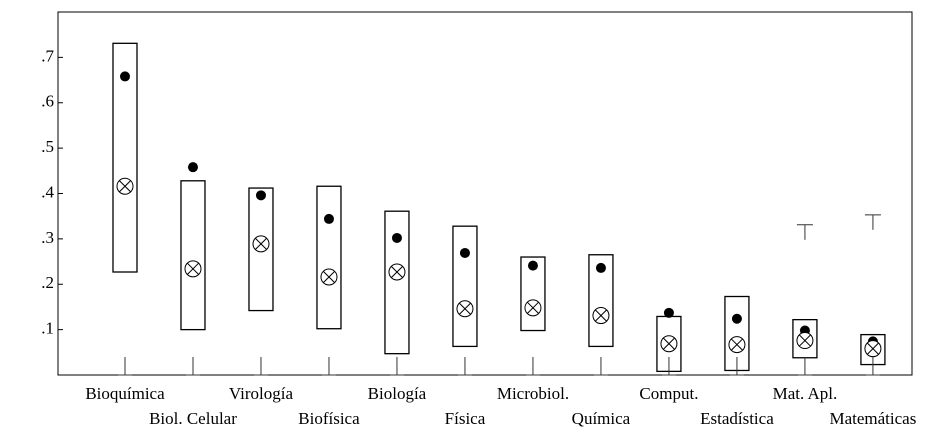 The image size is (938, 429). I want to click on x-tick-label: Matemáticas, so click(872, 418).